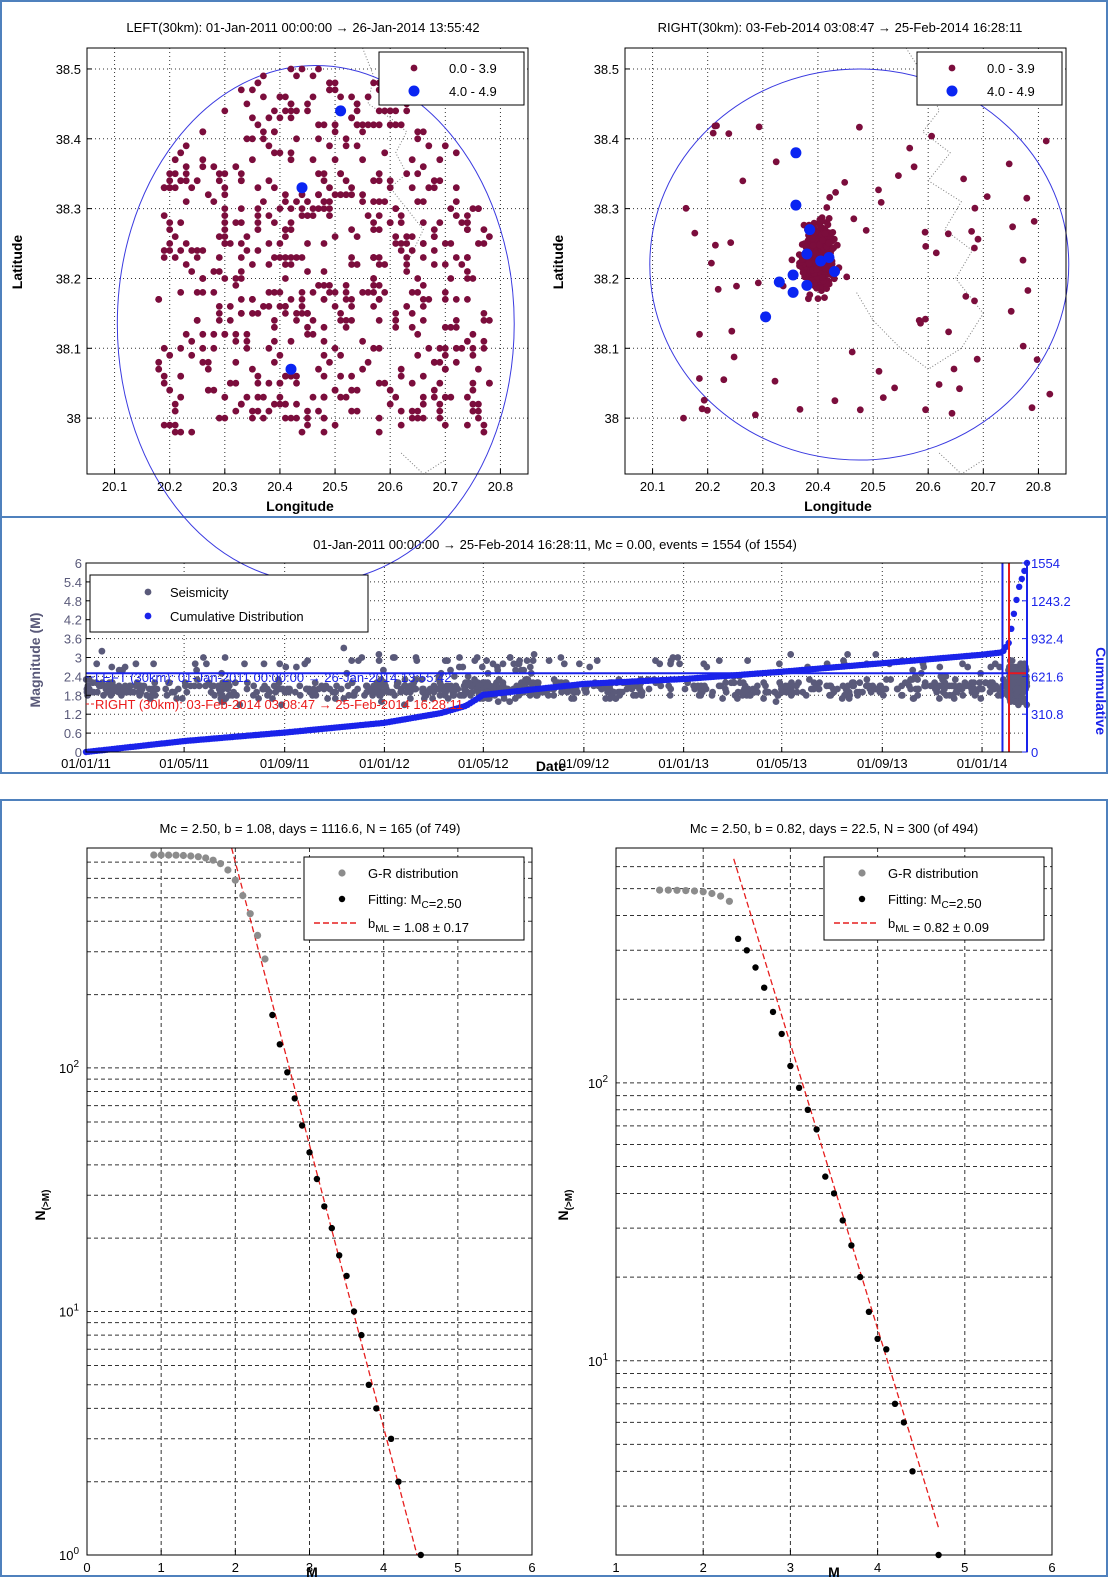 This screenshot has height=1577, width=1108. Describe the element at coordinates (73, 639) in the screenshot. I see `timeline-ytick-label: 3.6` at that location.